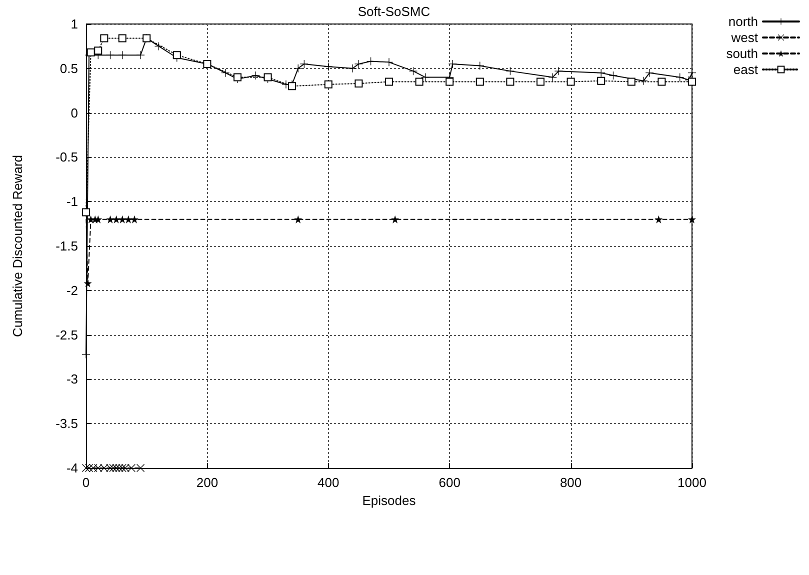 The height and width of the screenshot is (575, 809). I want to click on y-tick-label: 0.5, so click(69, 68).